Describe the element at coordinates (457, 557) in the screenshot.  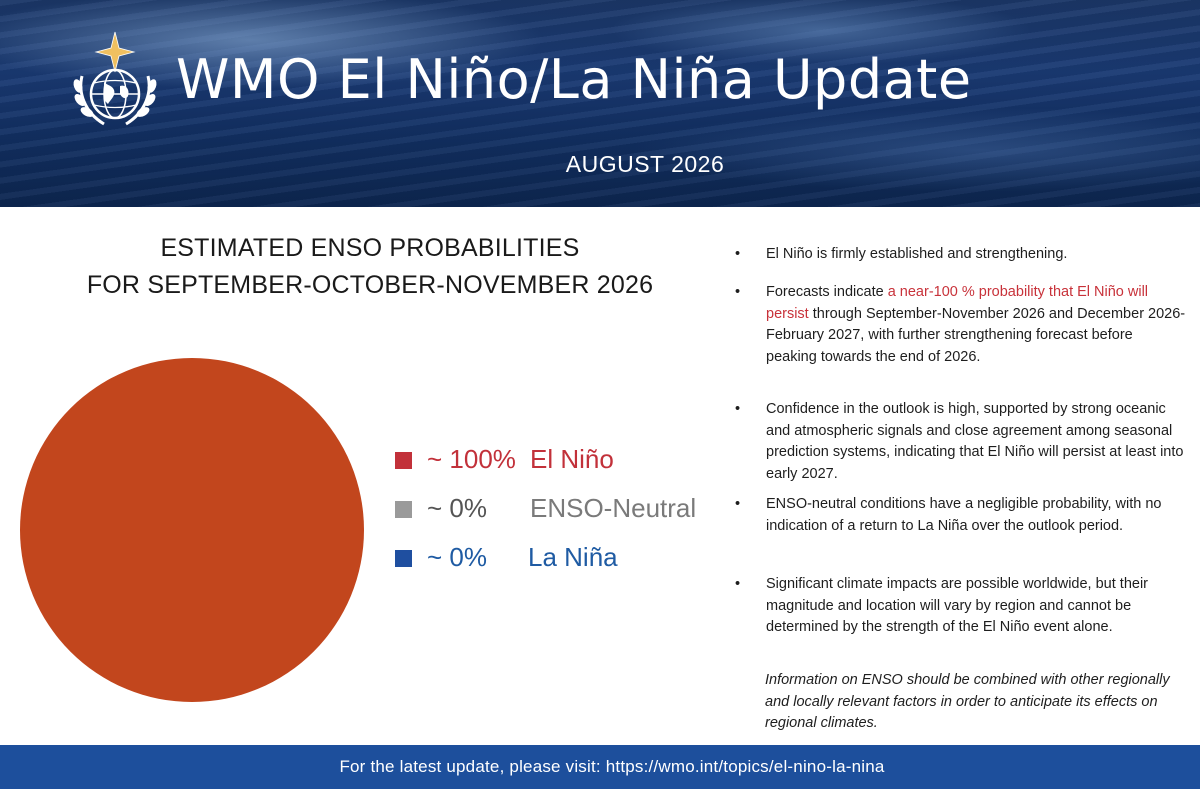
I see `legend-value-la-nina: ~ 0%` at that location.